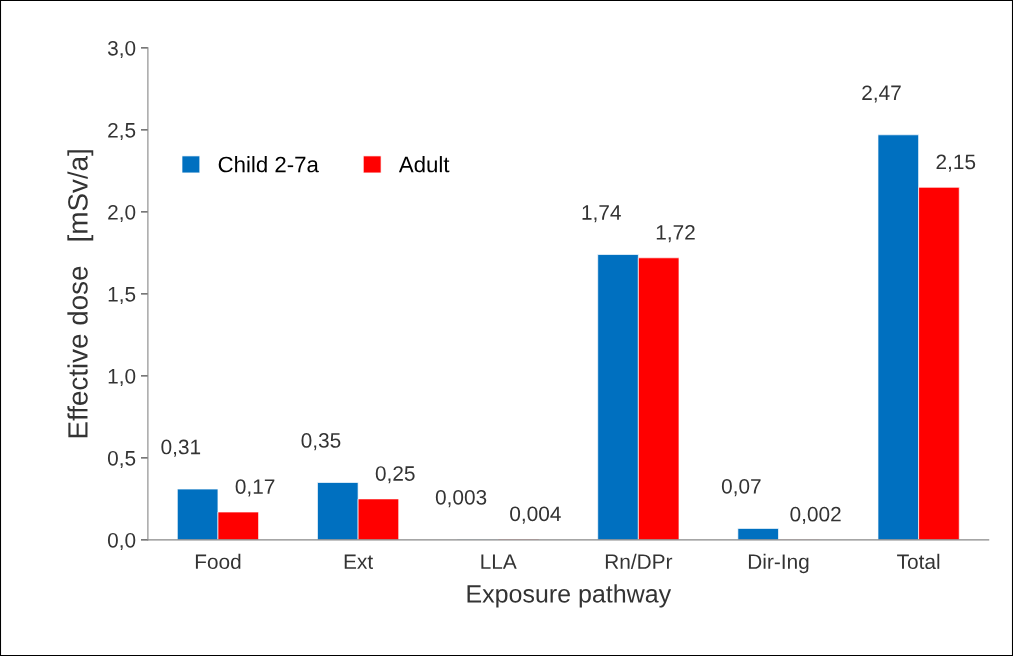 Image resolution: width=1013 pixels, height=656 pixels. What do you see at coordinates (395, 475) in the screenshot?
I see `data-label: 0,25` at bounding box center [395, 475].